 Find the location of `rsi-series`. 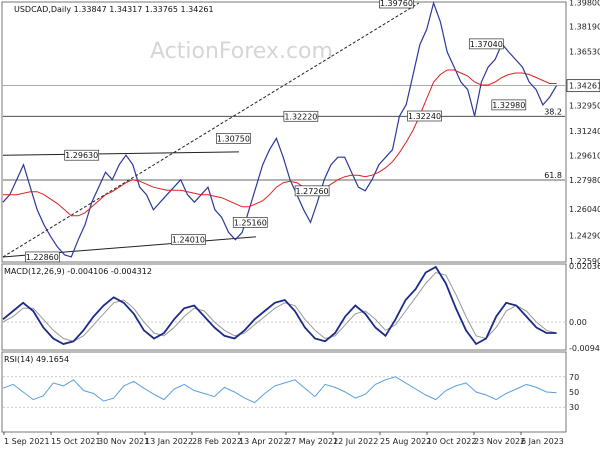

rsi-series is located at coordinates (279, 390).